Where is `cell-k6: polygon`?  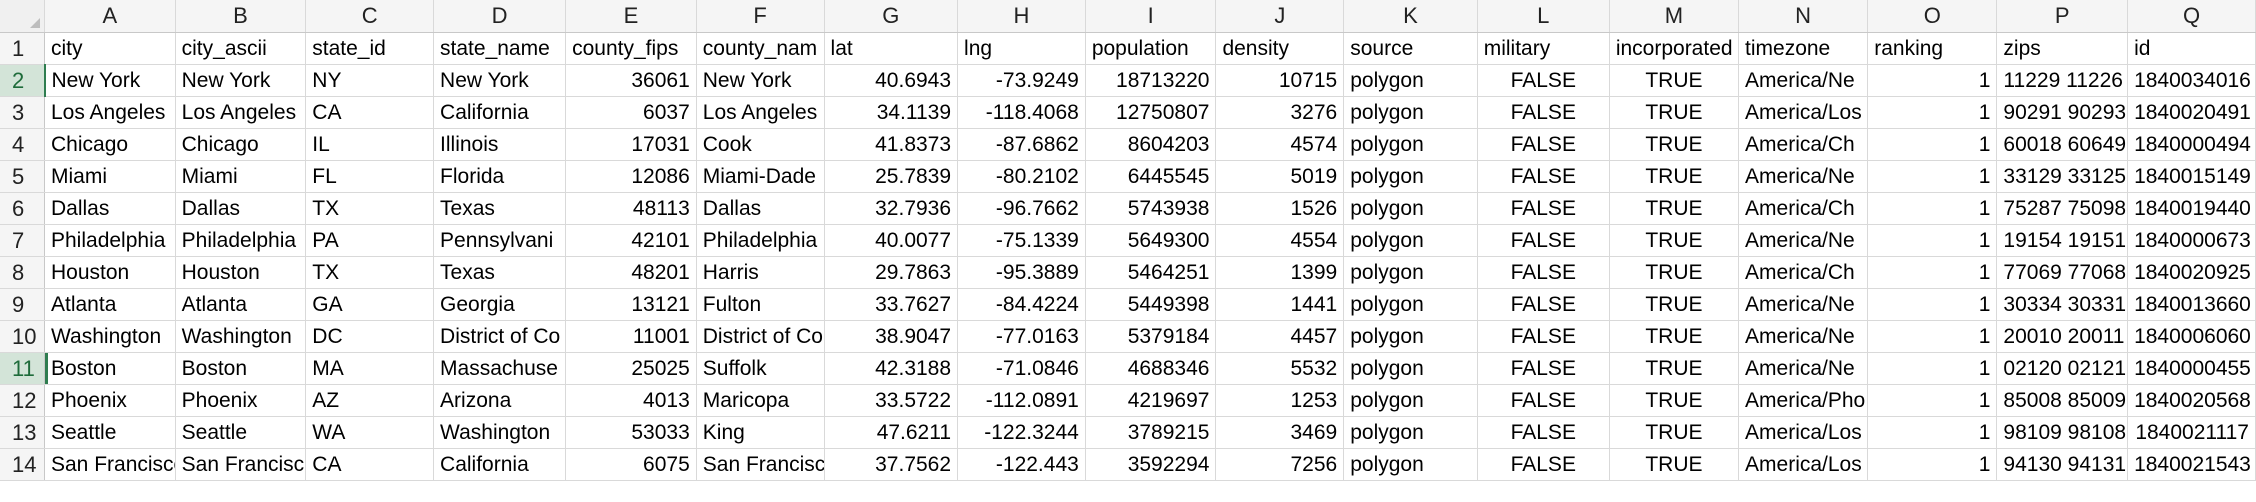 cell-k6: polygon is located at coordinates (1410, 208).